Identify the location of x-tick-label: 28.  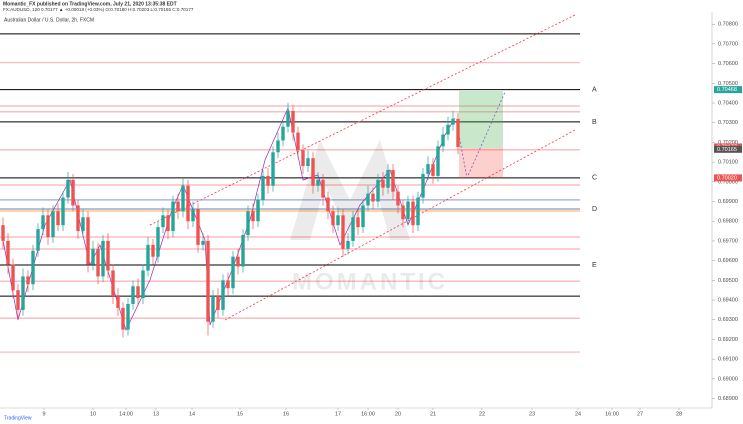
(679, 414).